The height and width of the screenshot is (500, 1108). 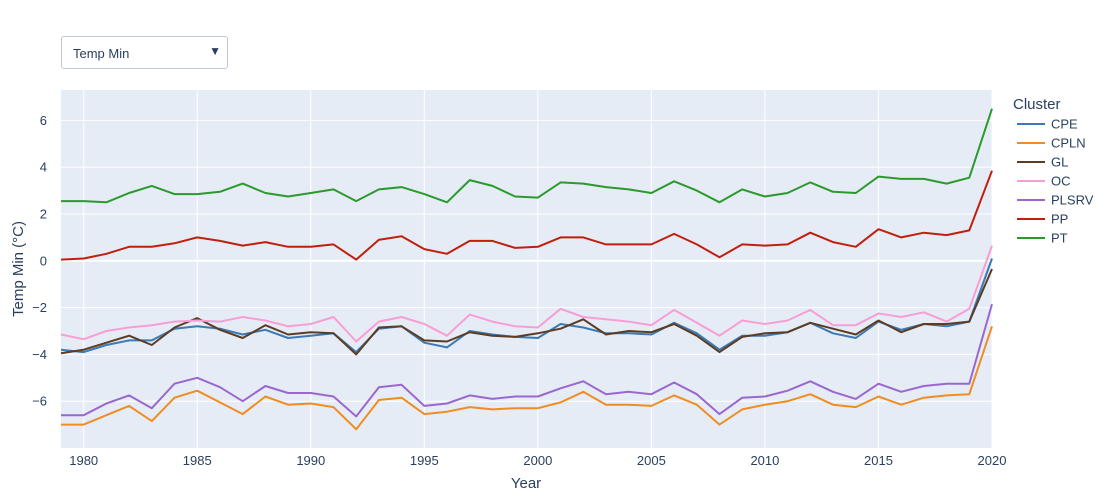 I want to click on legend-item-cpe: CPE, so click(x=1047, y=124).